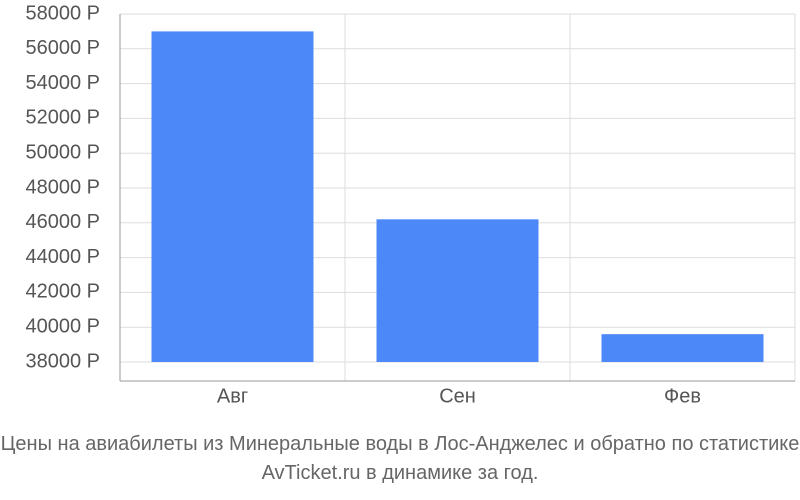  What do you see at coordinates (232, 396) in the screenshot?
I see `x-tick-label: Авг` at bounding box center [232, 396].